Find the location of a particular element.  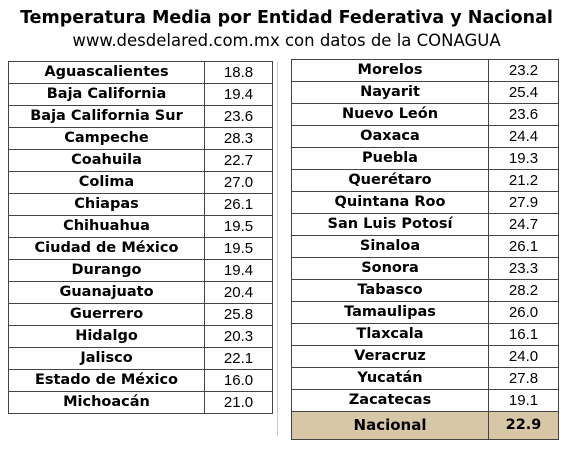

table-row: Morelos 23.2 is located at coordinates (425, 70).